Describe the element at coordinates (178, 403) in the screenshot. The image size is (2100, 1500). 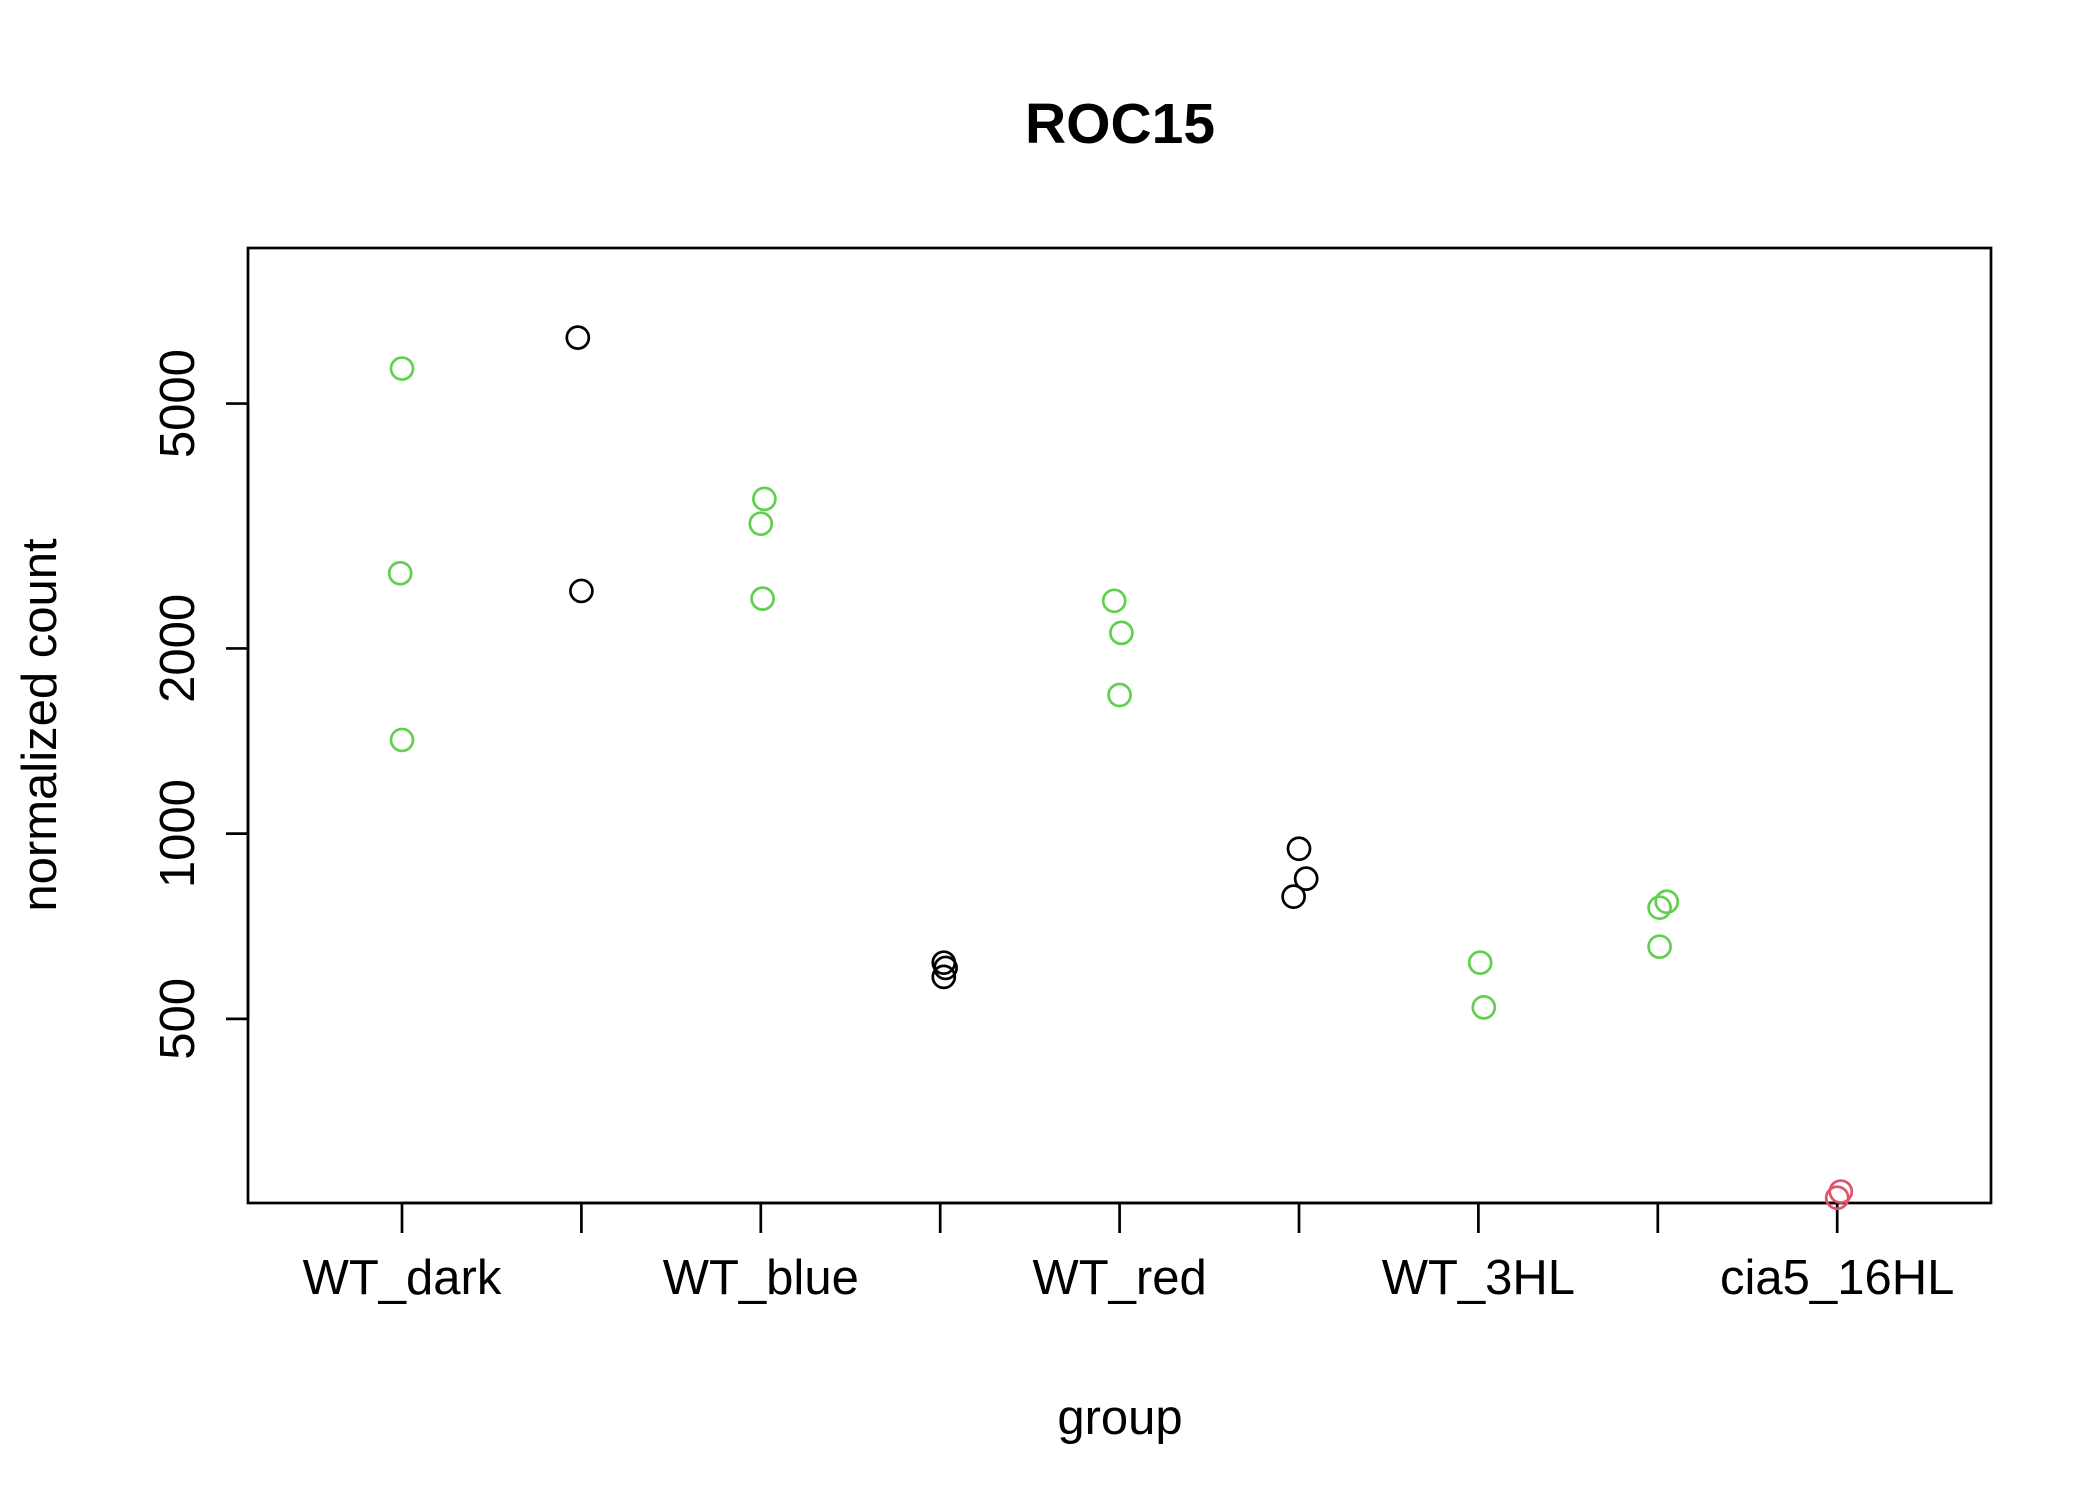
I see `y-tick-label: 5000` at that location.